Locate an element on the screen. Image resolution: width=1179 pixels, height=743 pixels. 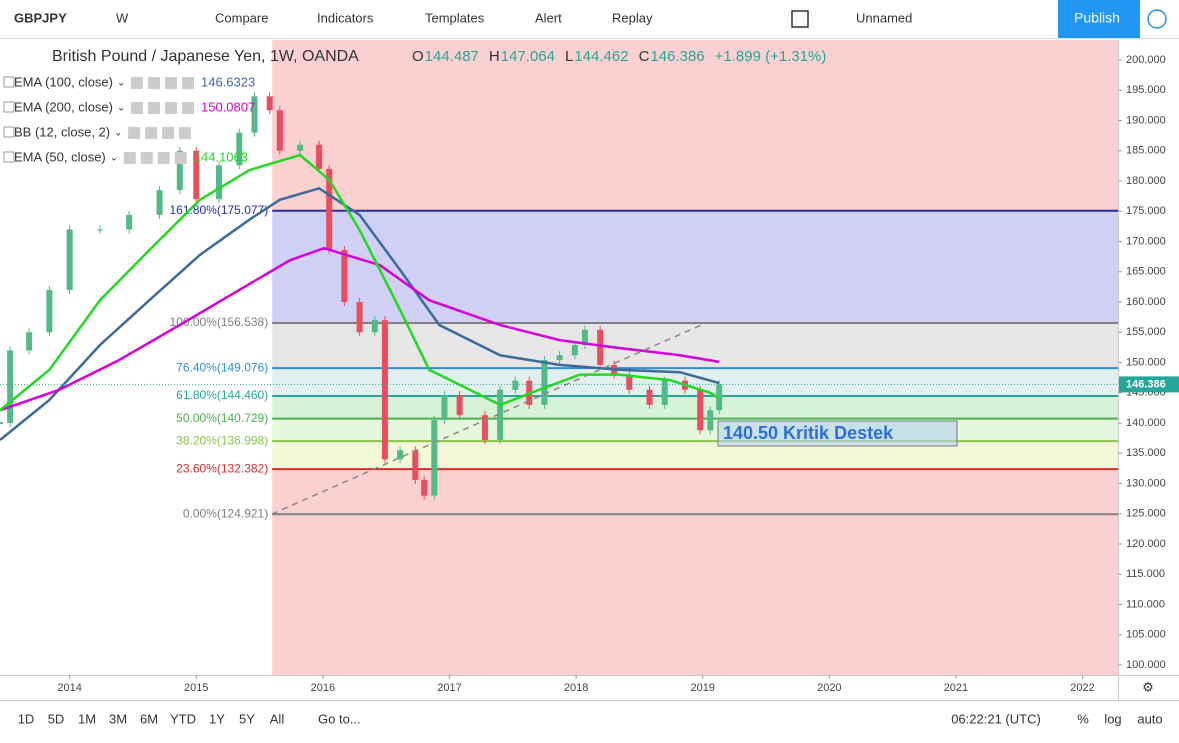
y-tick-label: 185.000 is located at coordinates (1146, 151).